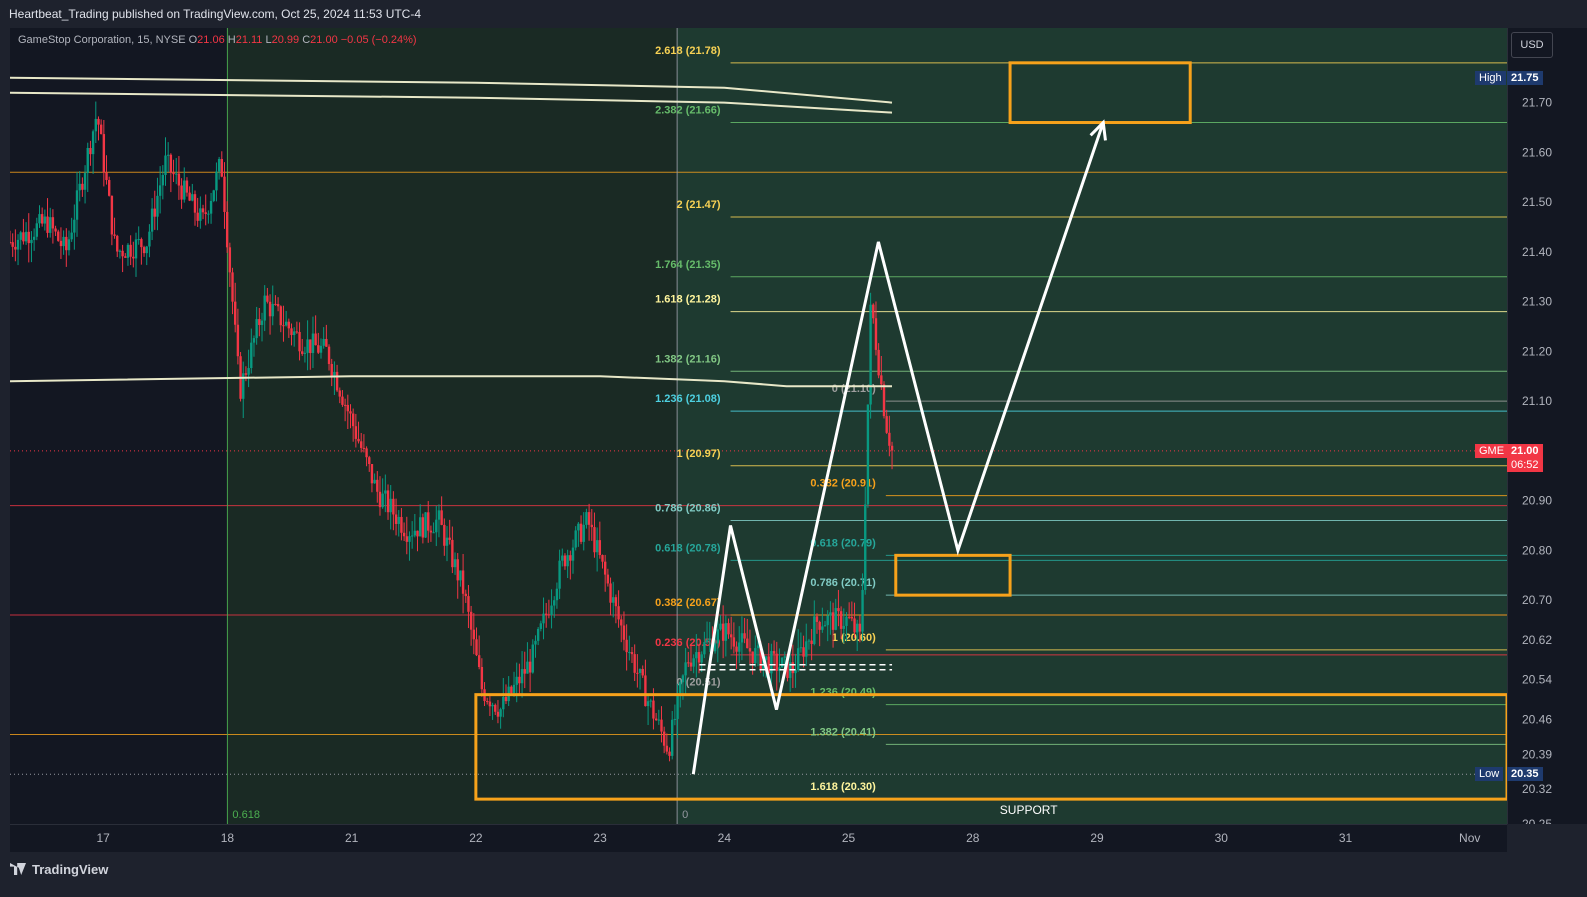  What do you see at coordinates (843, 583) in the screenshot?
I see `fib-1-label-3: 0.786 (20.71)` at bounding box center [843, 583].